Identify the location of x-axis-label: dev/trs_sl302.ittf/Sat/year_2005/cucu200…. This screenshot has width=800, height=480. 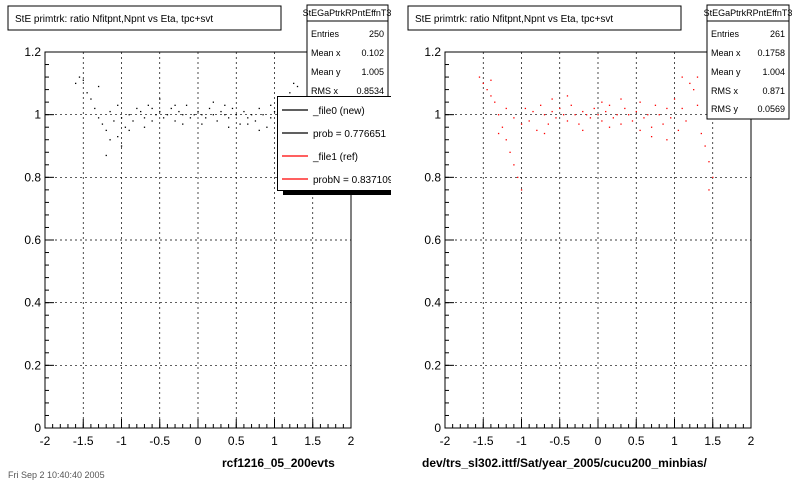
(564, 463).